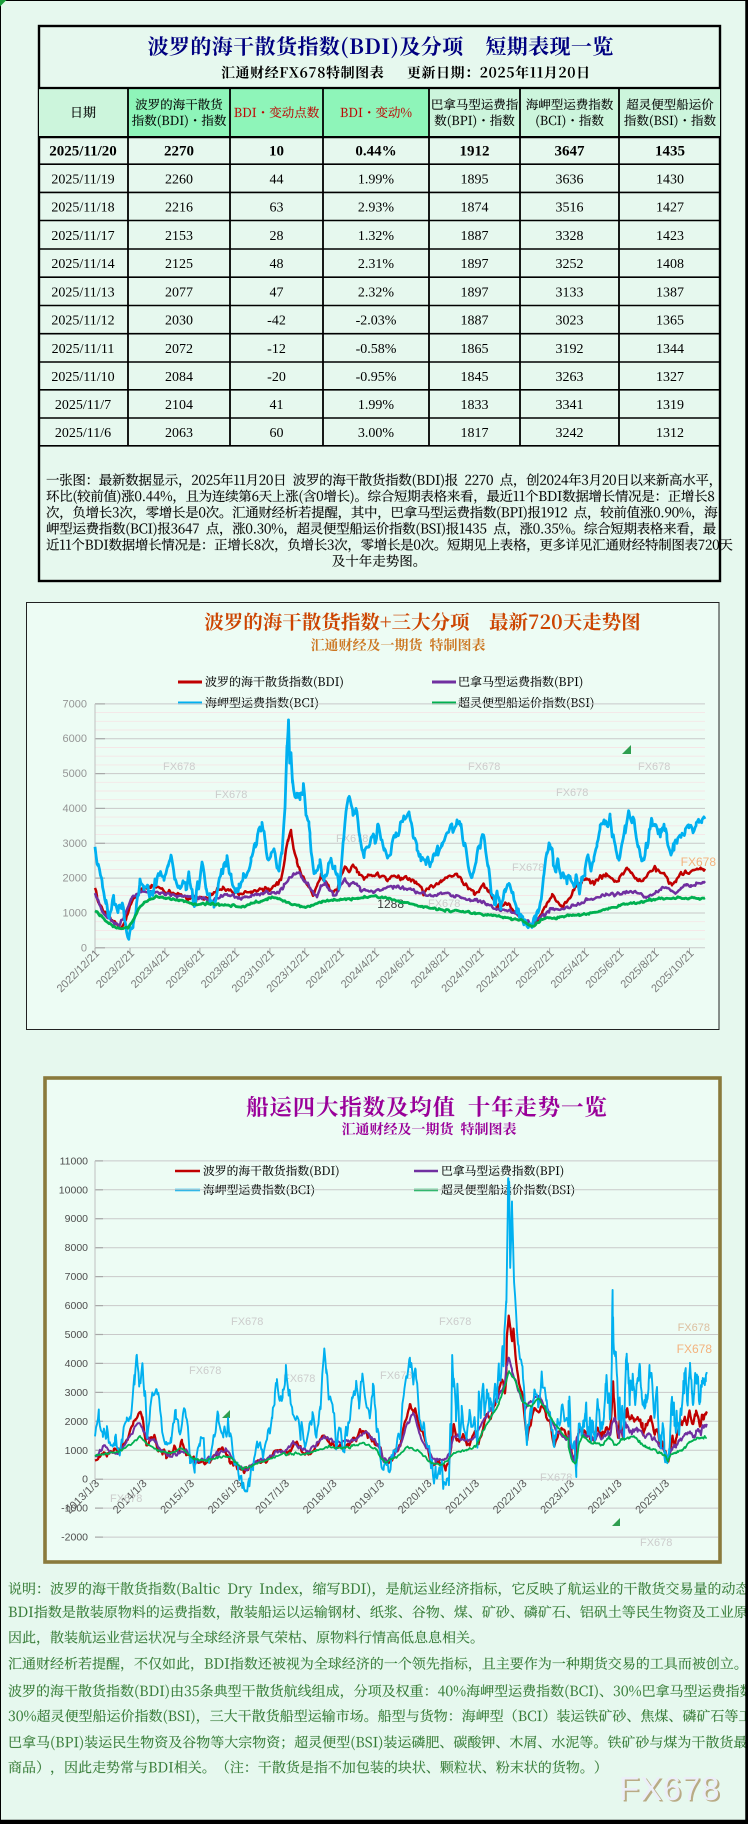 The width and height of the screenshot is (748, 1824). Describe the element at coordinates (77, 1422) in the screenshot. I see `svg-text: 2000` at that location.